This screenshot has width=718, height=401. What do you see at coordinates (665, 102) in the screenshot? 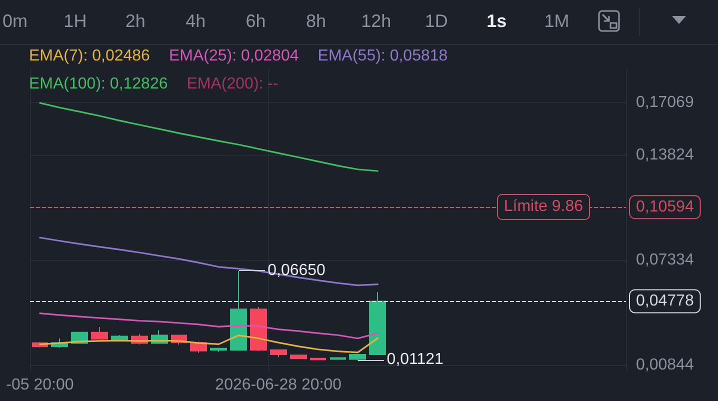
I see `y-tick-label: 0,17069` at bounding box center [665, 102].